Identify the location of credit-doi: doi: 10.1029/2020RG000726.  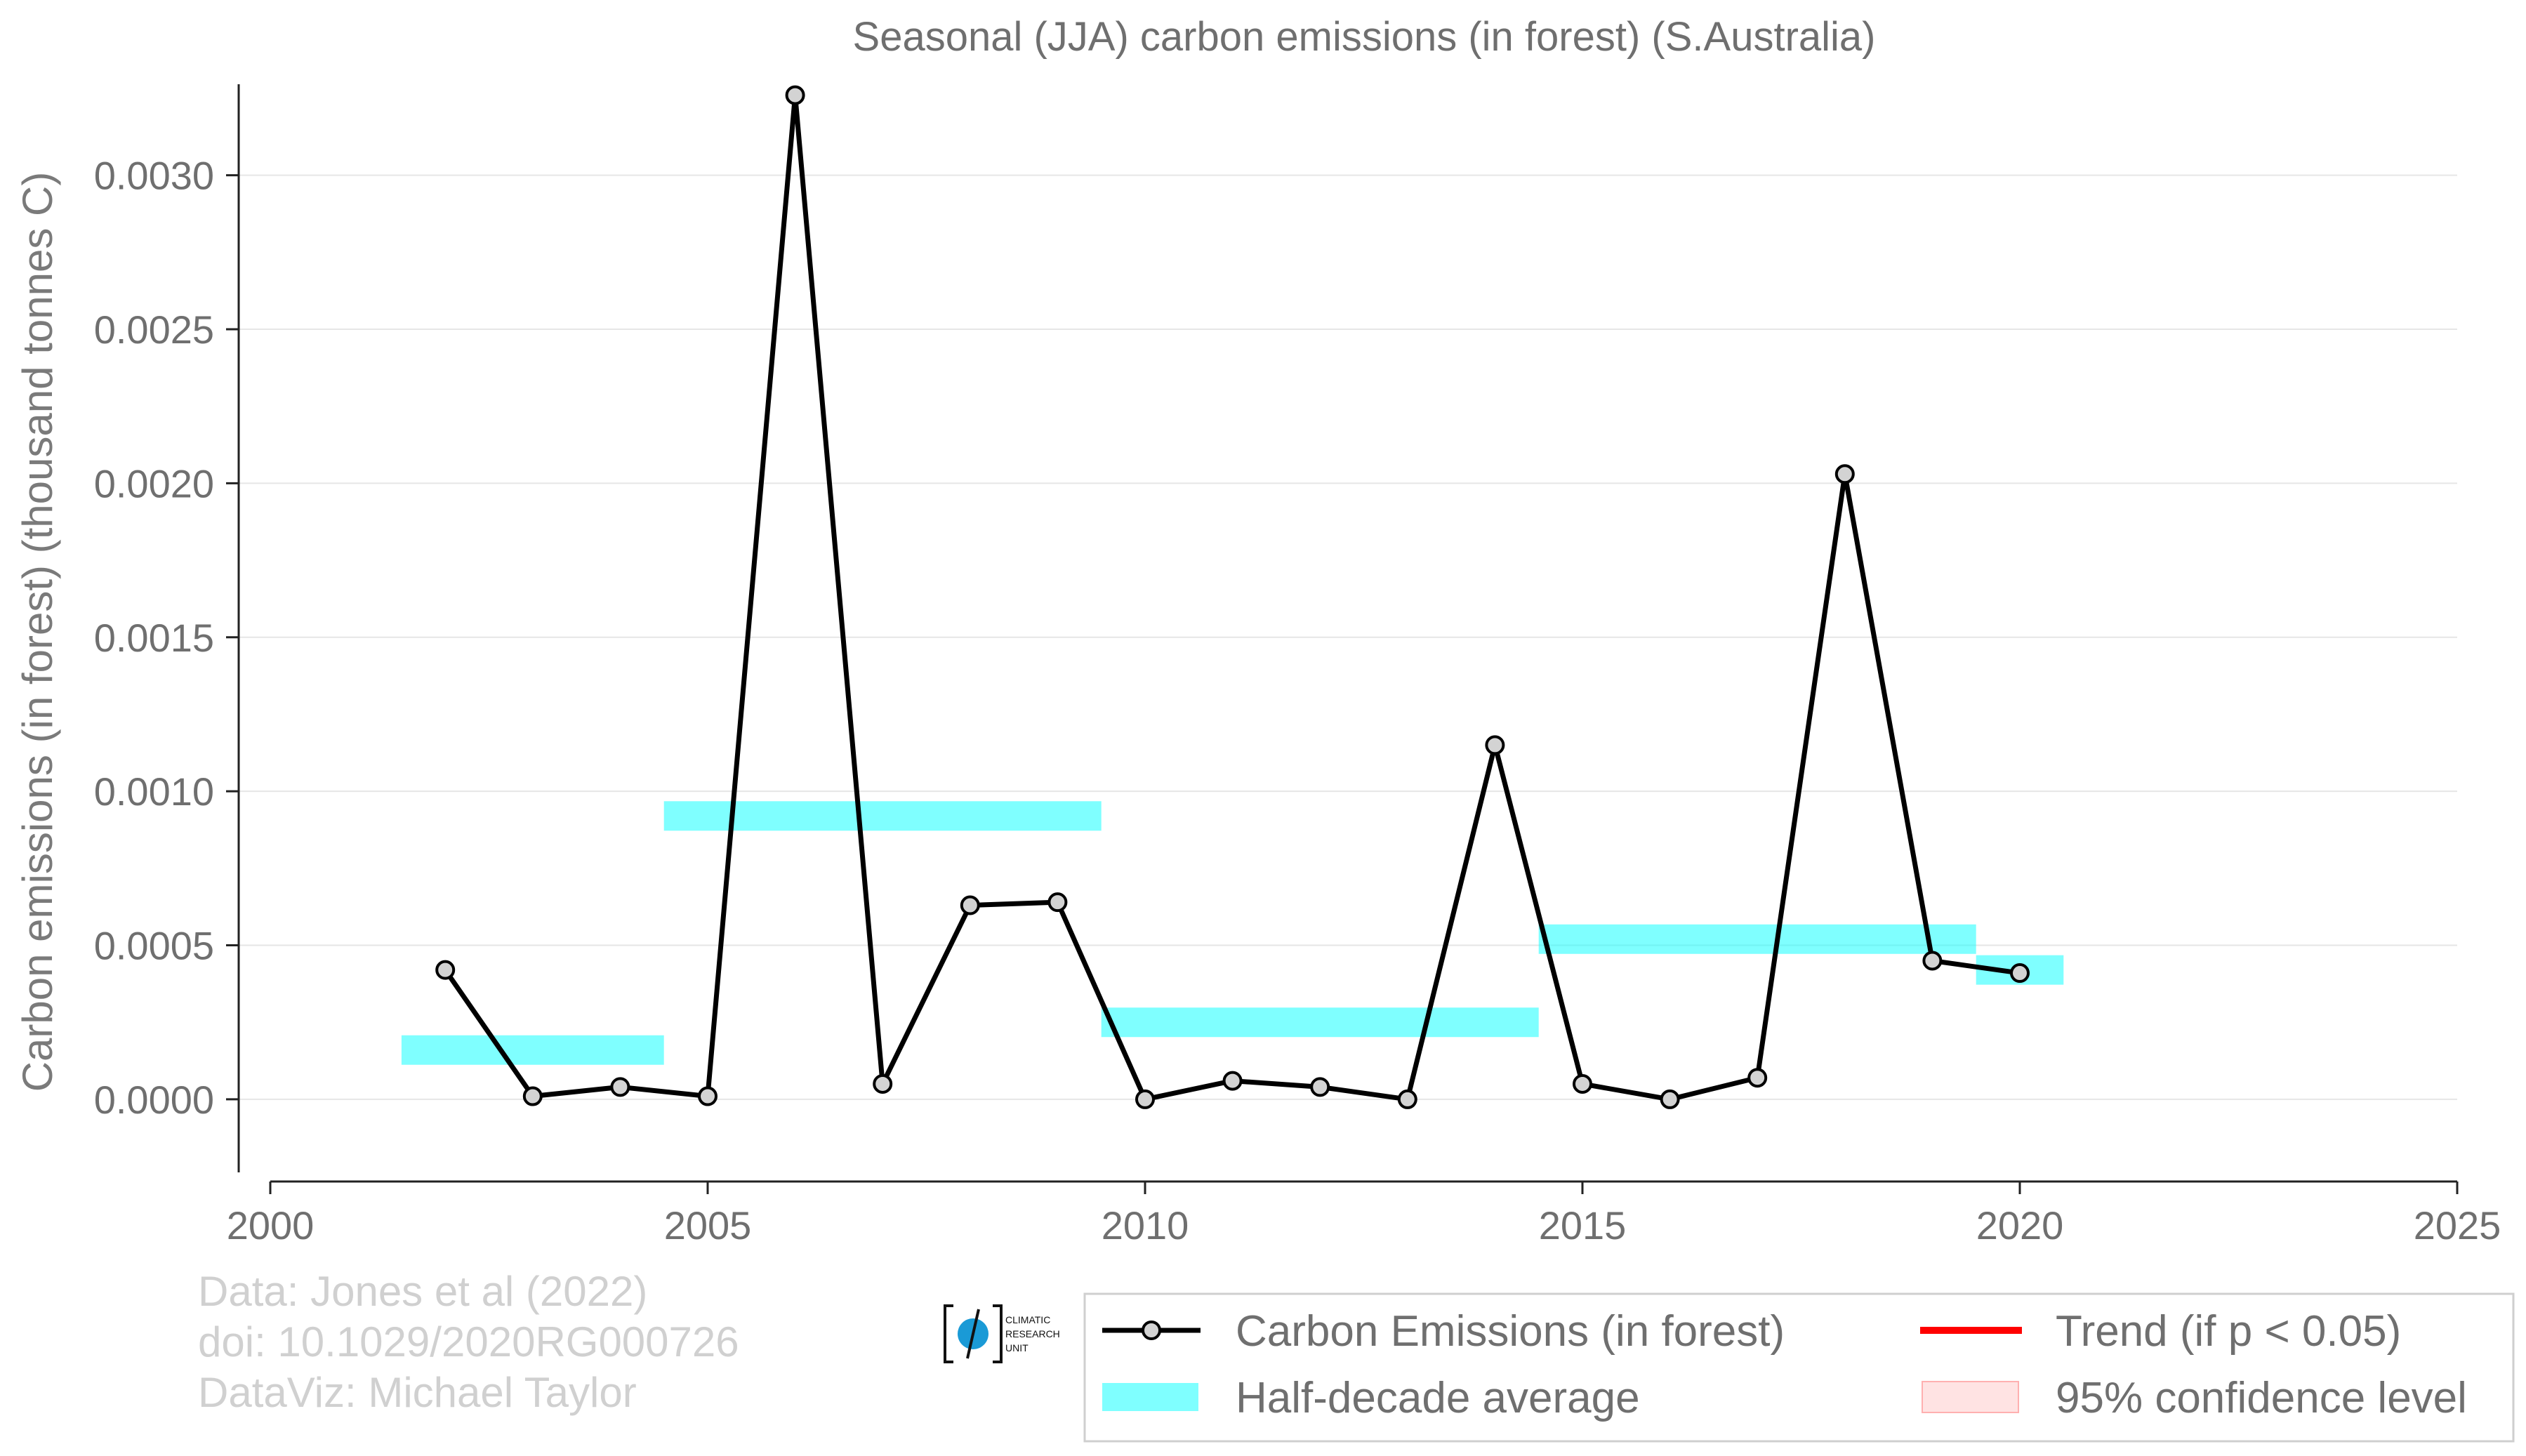
(468, 1341).